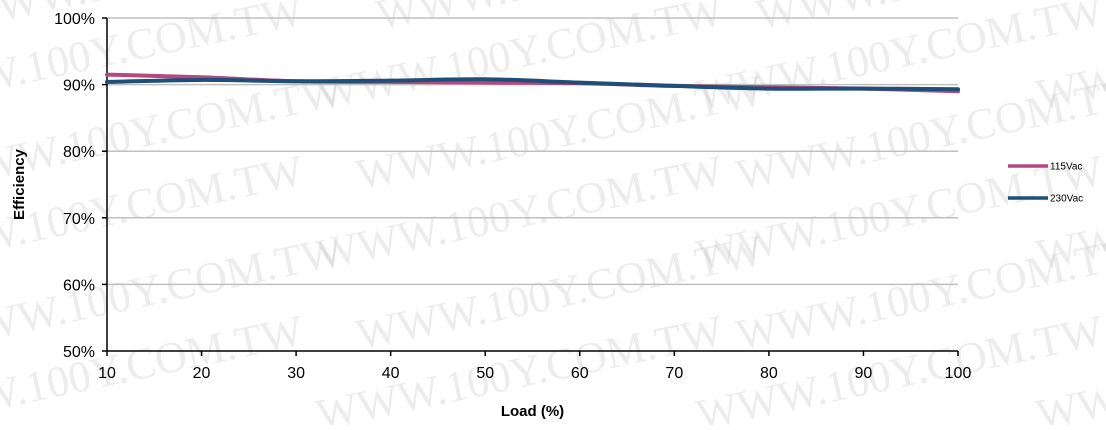 Image resolution: width=1106 pixels, height=430 pixels. Describe the element at coordinates (580, 373) in the screenshot. I see `x-tick-label-60: 60` at that location.